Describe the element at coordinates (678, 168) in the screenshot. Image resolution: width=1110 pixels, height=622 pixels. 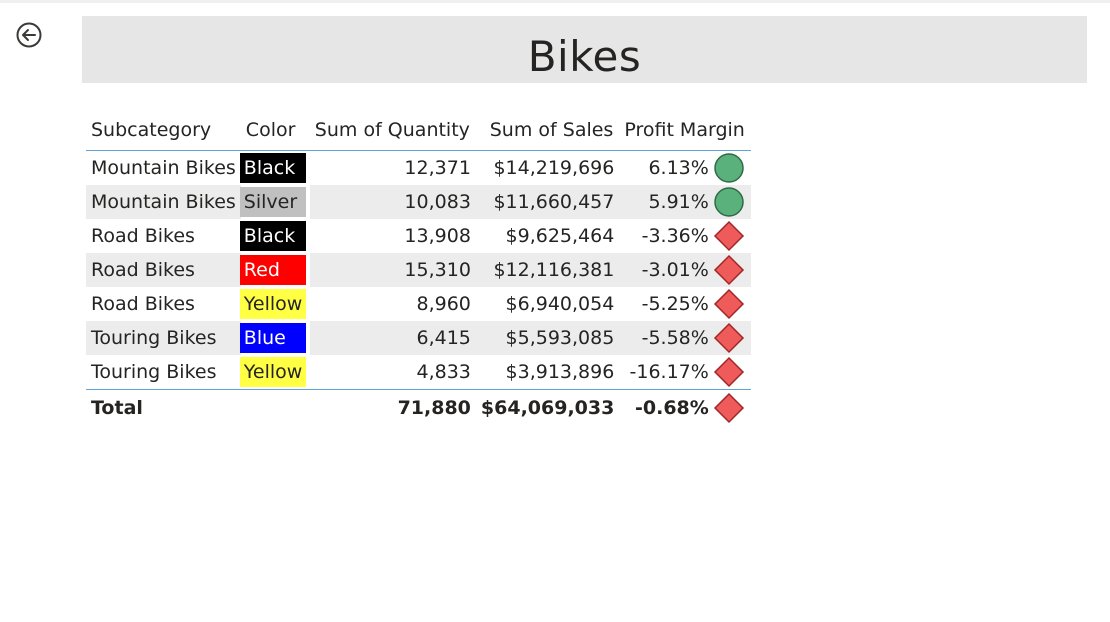
I see `profit-margin-value: 6.13%` at that location.